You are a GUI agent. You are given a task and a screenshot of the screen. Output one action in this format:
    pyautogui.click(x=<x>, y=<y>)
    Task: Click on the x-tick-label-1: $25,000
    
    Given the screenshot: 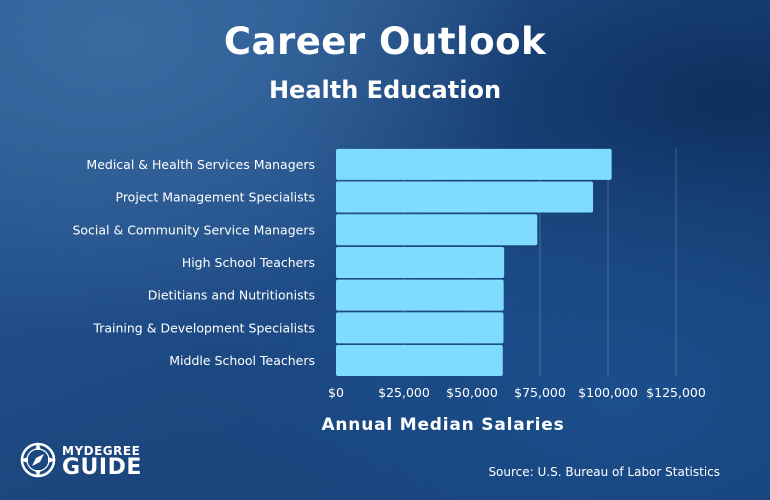 What is the action you would take?
    pyautogui.click(x=404, y=392)
    